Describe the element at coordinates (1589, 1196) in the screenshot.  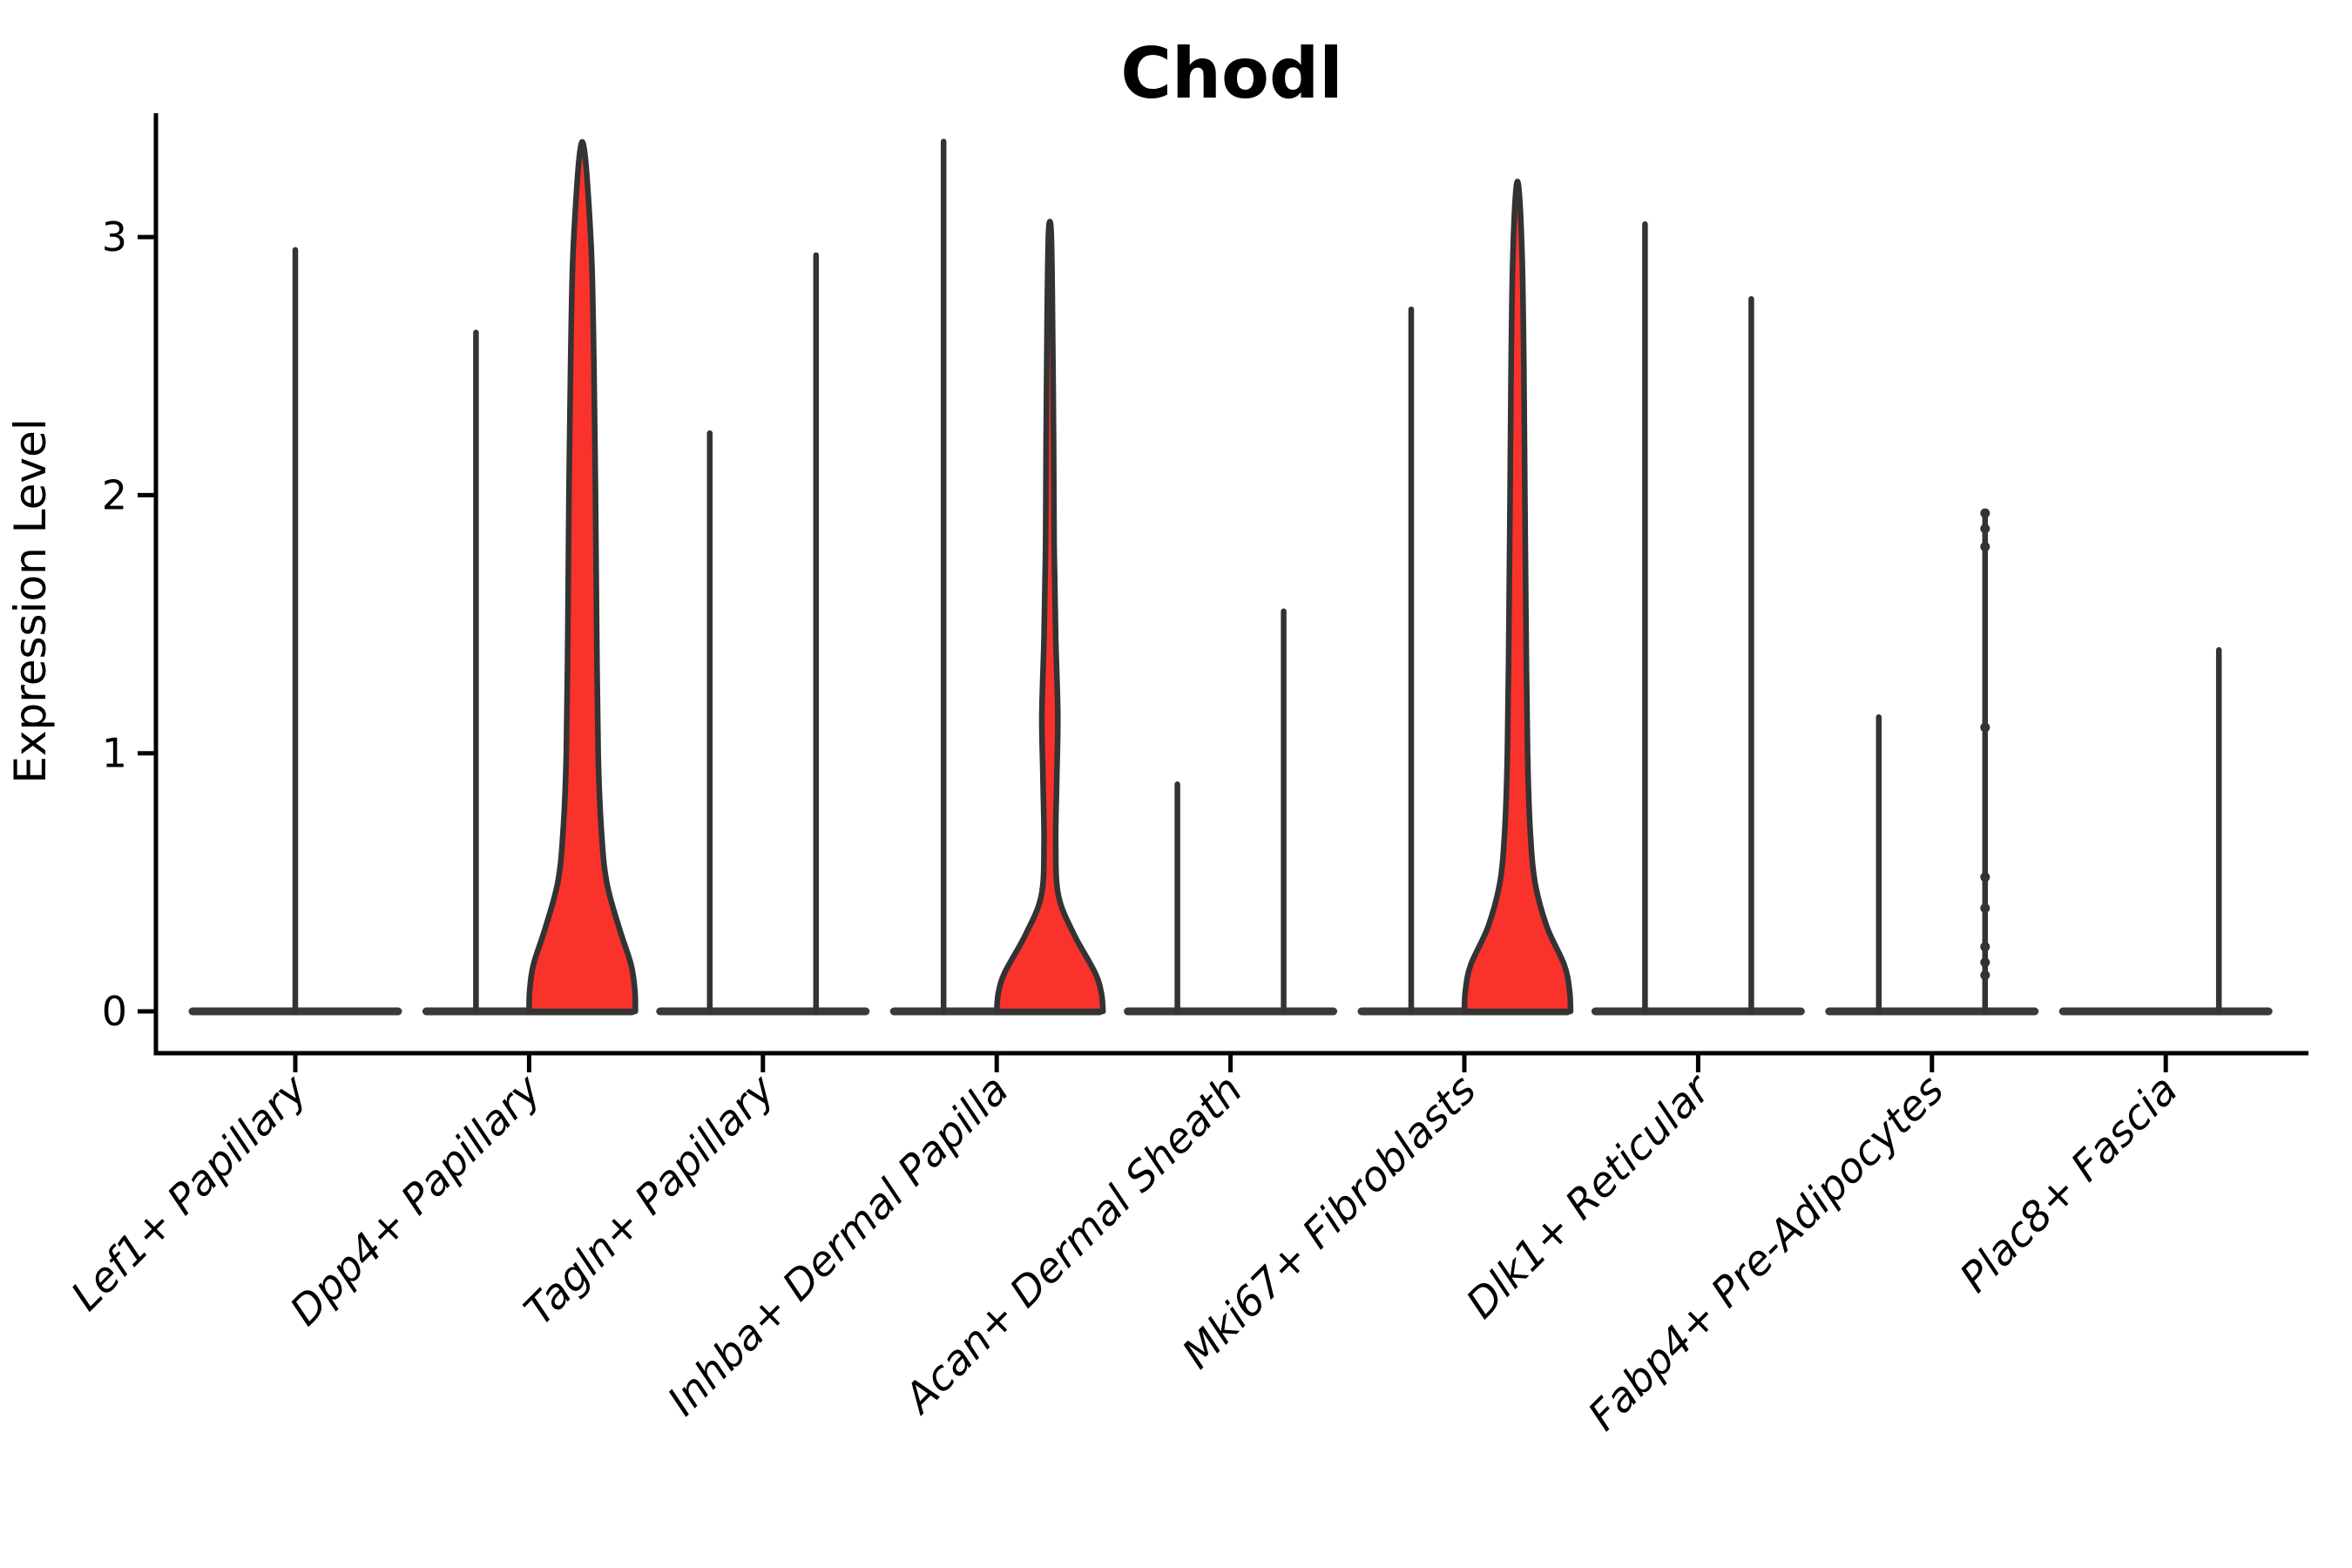
I see `x-tick-label: Dlk1+ Reticular` at that location.